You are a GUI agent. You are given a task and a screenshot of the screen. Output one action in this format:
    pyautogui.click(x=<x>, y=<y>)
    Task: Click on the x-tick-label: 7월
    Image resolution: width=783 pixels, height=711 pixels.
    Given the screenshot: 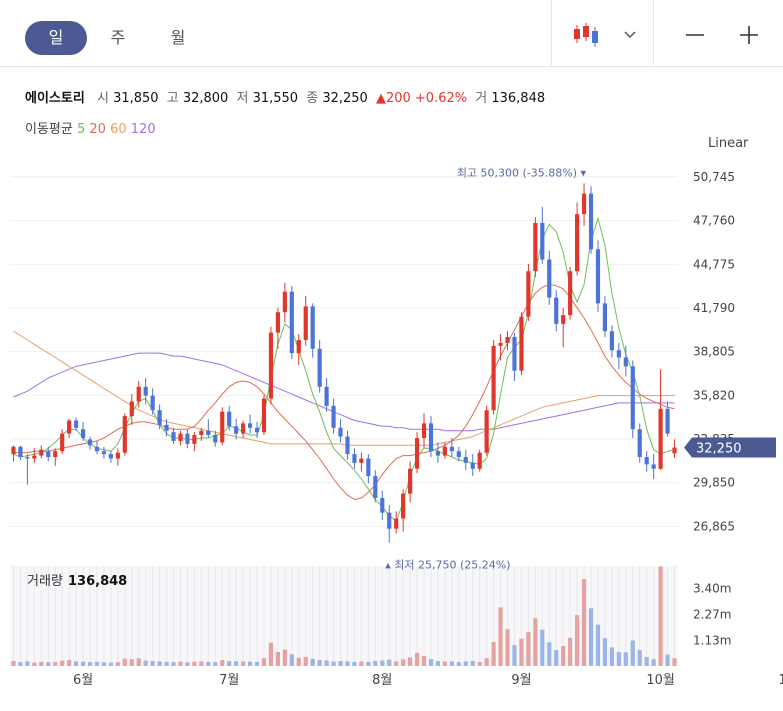 What is the action you would take?
    pyautogui.click(x=229, y=680)
    